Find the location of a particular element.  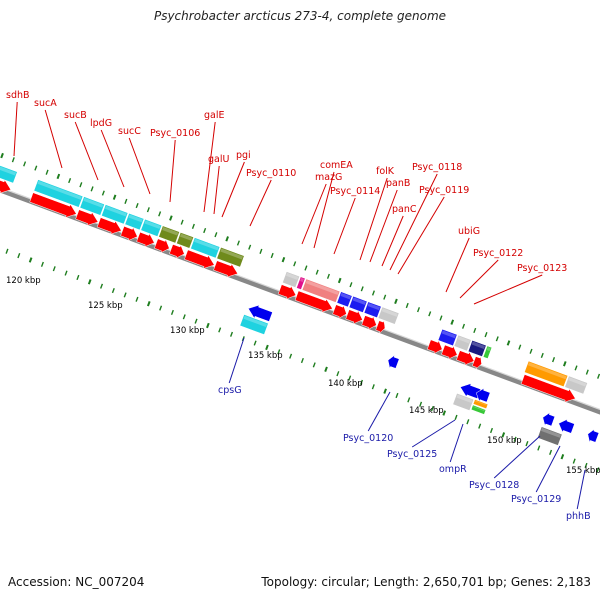

leader-line-panb is located at coordinates (383, 226).